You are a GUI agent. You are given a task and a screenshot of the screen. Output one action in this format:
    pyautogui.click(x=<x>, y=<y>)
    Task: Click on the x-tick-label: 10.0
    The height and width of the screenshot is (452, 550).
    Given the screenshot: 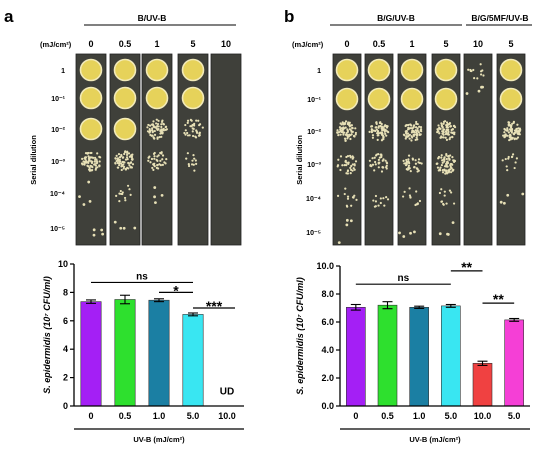 What is the action you would take?
    pyautogui.click(x=227, y=416)
    